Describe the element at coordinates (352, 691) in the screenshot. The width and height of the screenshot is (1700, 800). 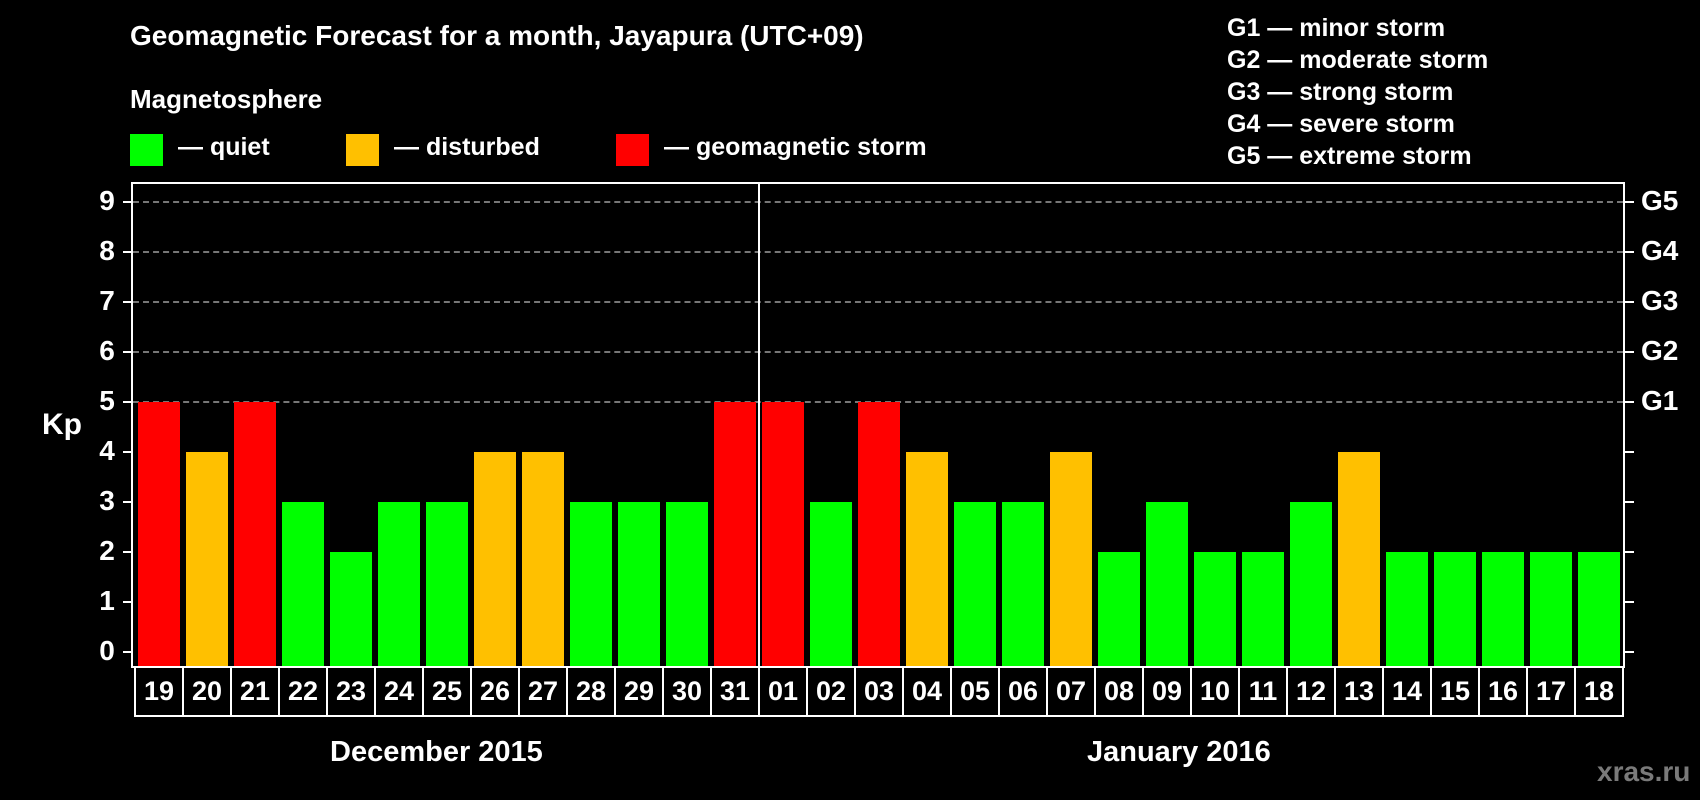
I see `date-cell: 23` at that location.